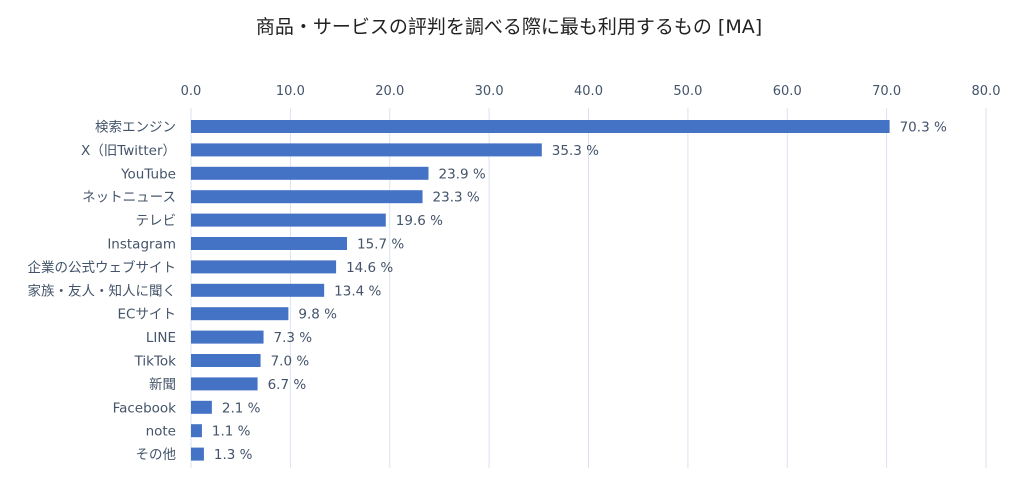 The height and width of the screenshot is (486, 1018). Describe the element at coordinates (293, 338) in the screenshot. I see `data-label: 7.3 %` at that location.